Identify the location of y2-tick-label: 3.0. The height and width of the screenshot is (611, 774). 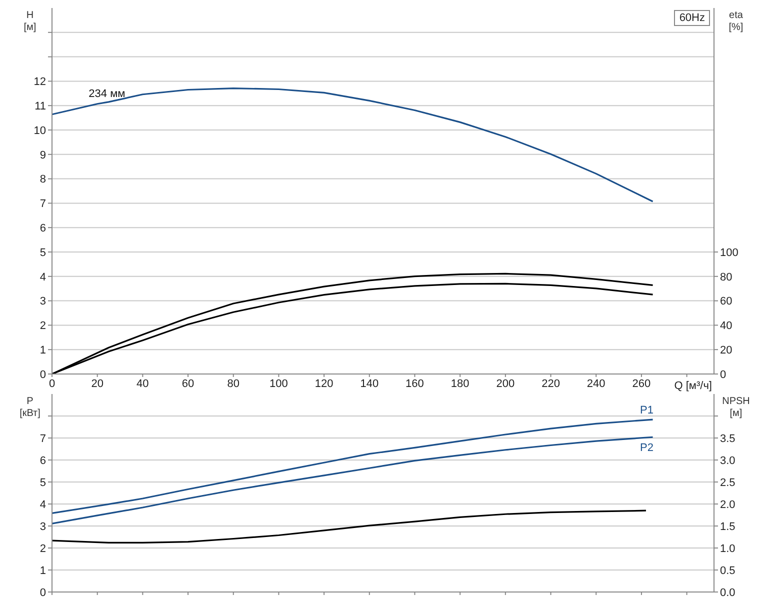
(728, 460).